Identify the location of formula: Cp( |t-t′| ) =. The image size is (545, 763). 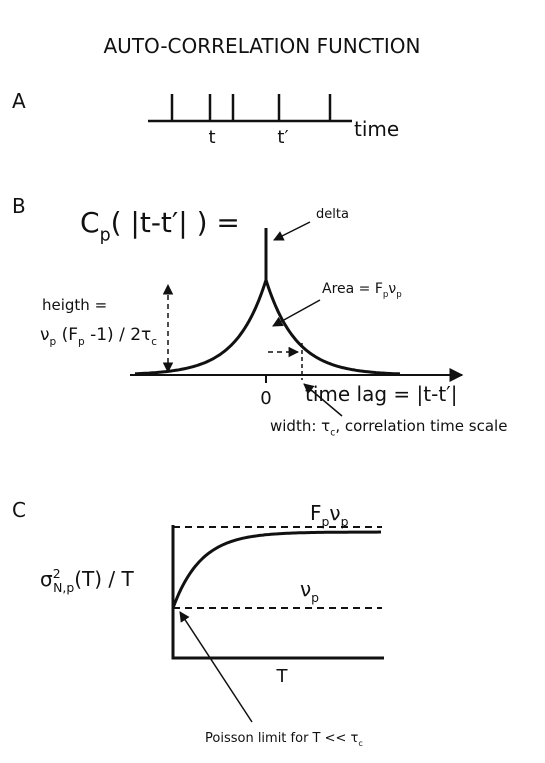
(160, 225).